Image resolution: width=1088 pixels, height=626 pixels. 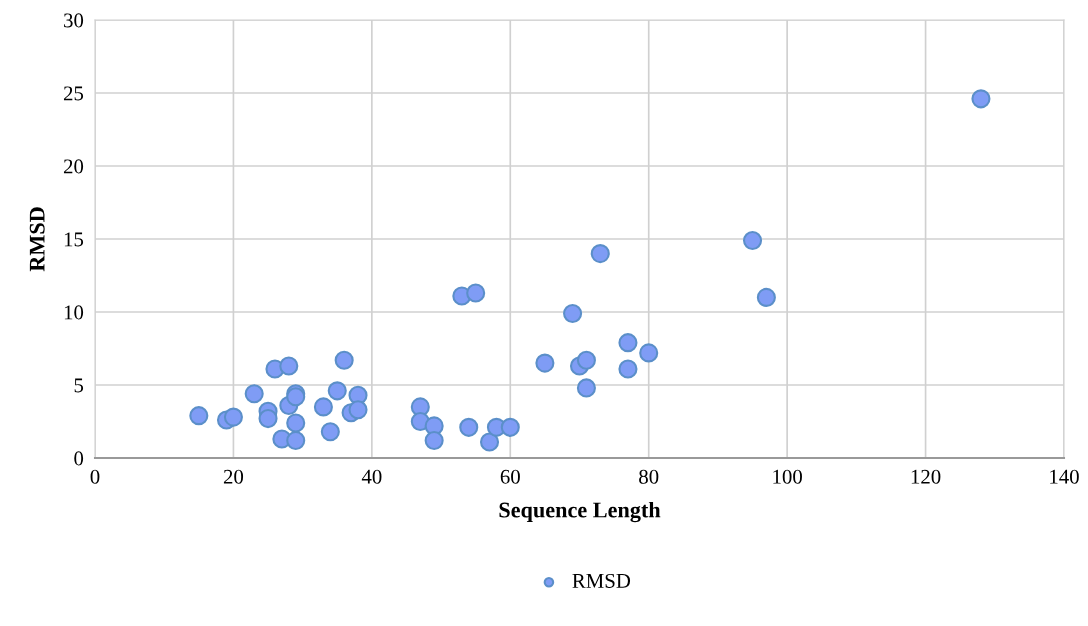 I want to click on y-axis-title: RMSD, so click(x=37, y=239).